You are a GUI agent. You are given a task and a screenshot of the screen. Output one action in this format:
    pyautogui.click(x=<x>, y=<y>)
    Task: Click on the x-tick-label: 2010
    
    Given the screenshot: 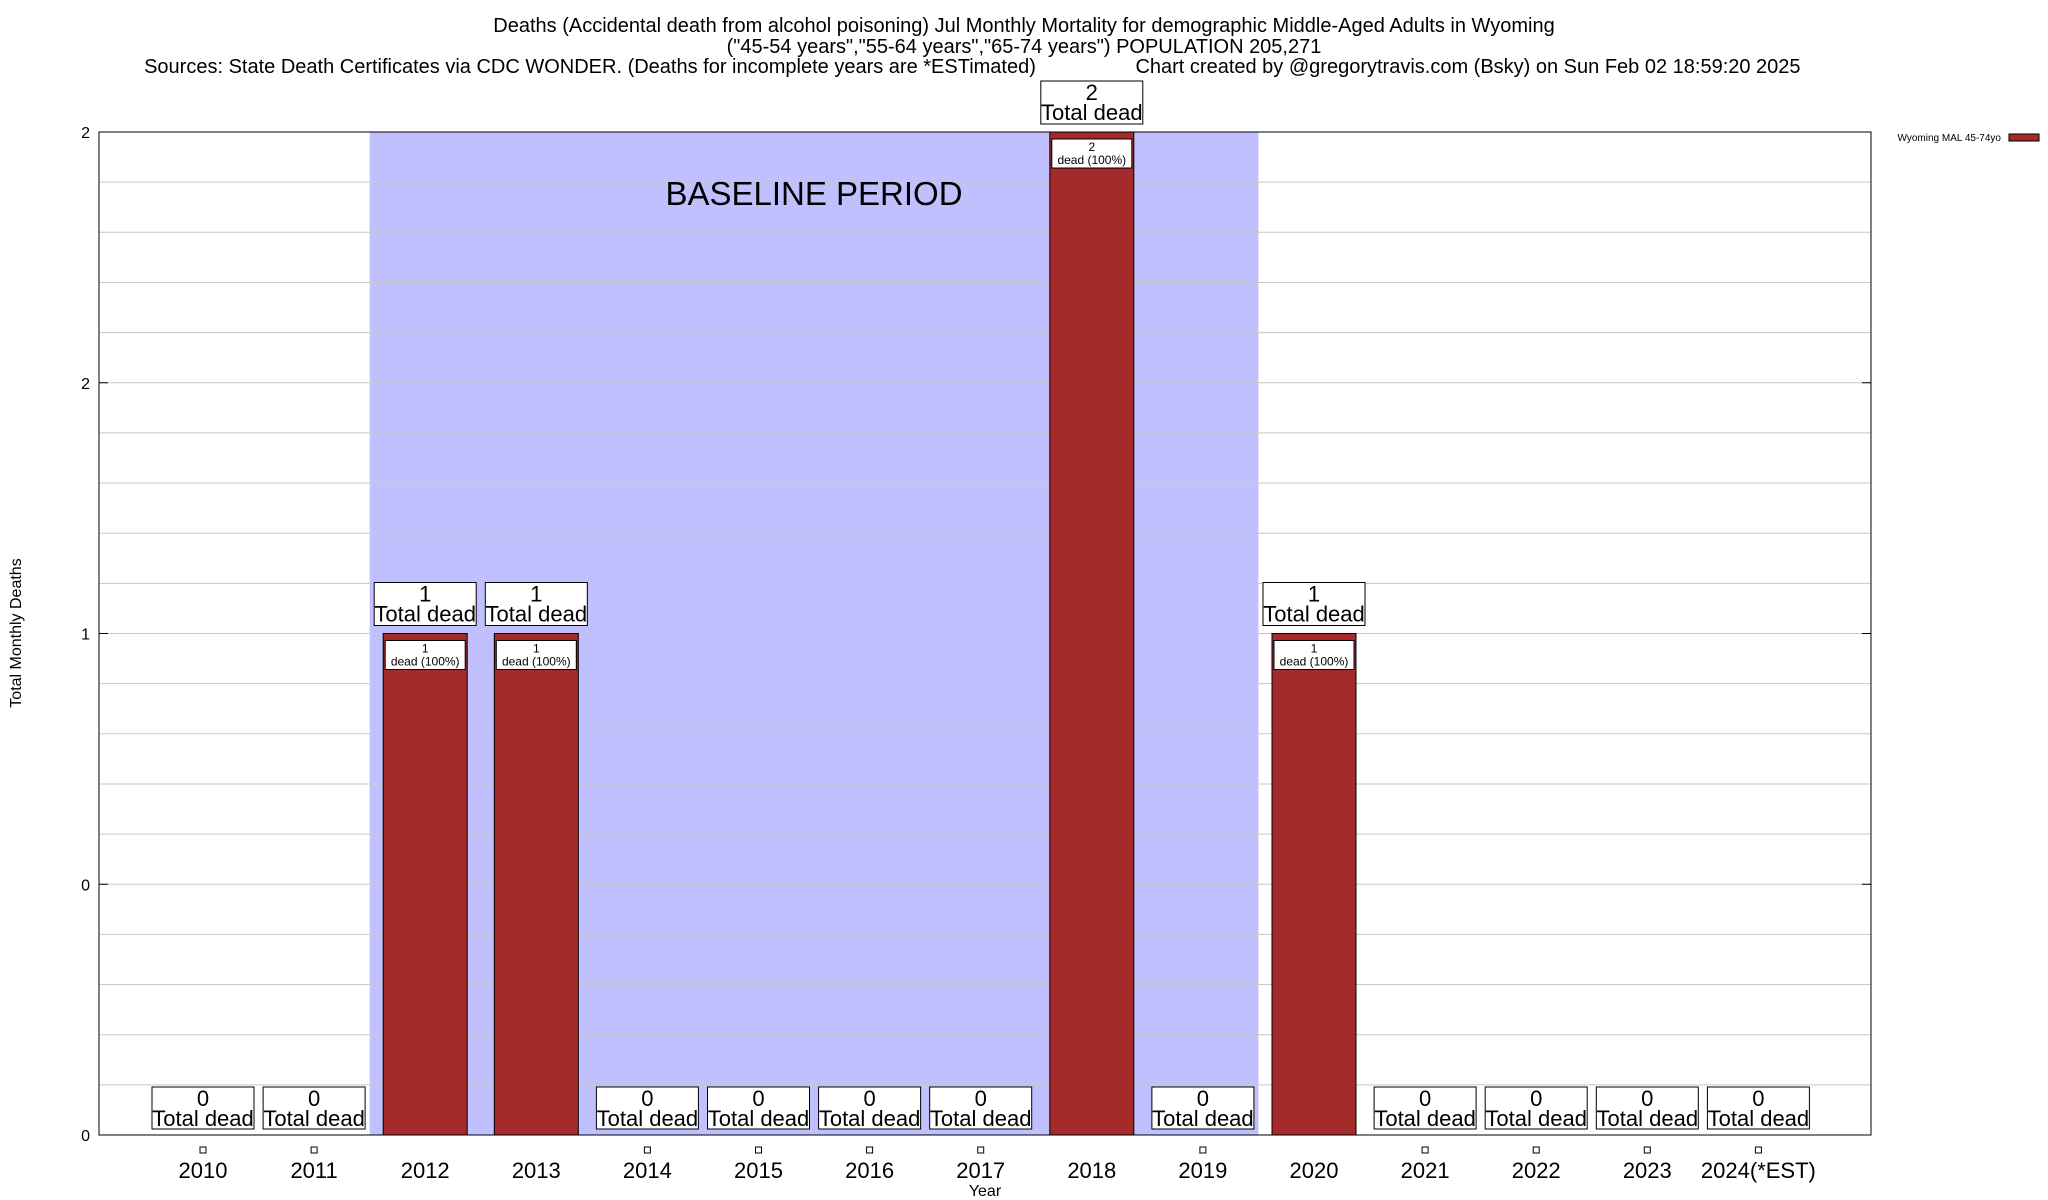 What is the action you would take?
    pyautogui.click(x=203, y=1170)
    